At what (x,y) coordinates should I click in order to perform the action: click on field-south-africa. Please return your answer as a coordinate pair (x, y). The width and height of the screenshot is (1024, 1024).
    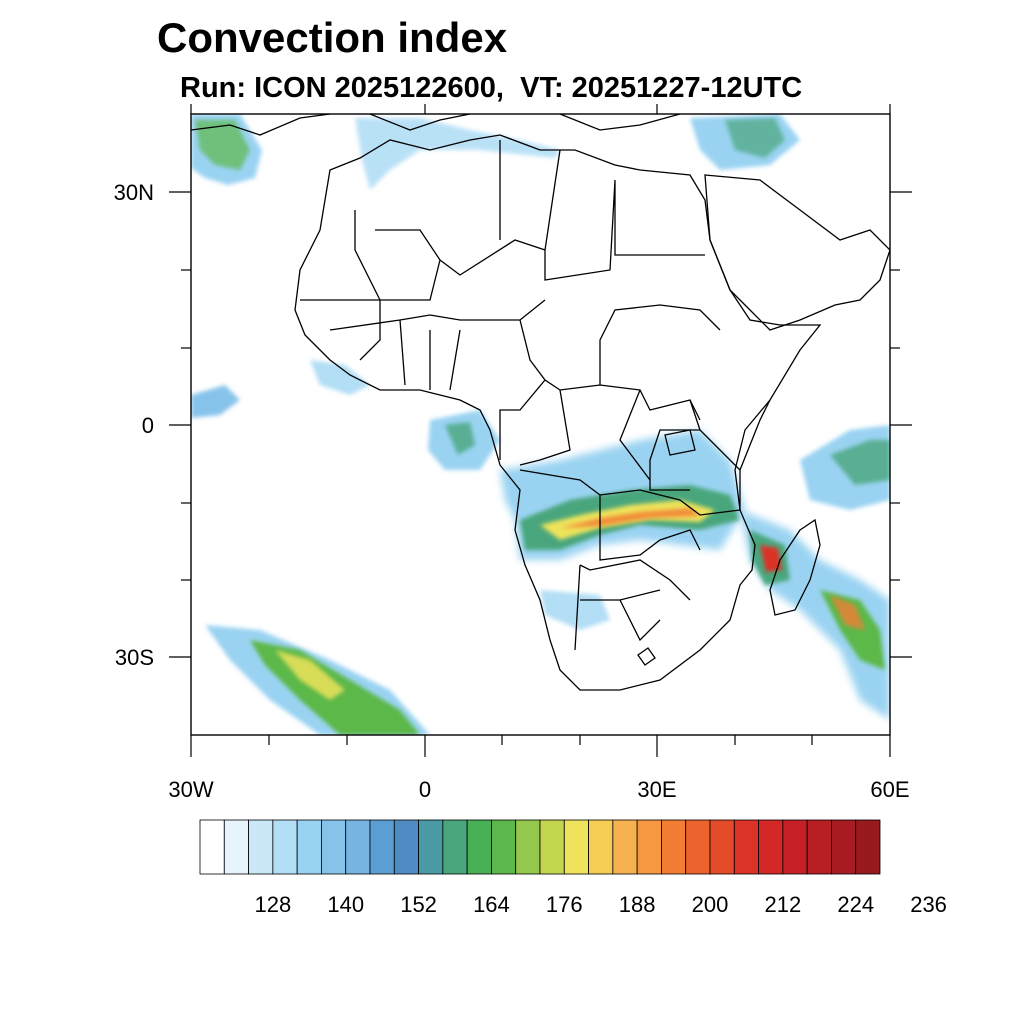
    Looking at the image, I should click on (575, 610).